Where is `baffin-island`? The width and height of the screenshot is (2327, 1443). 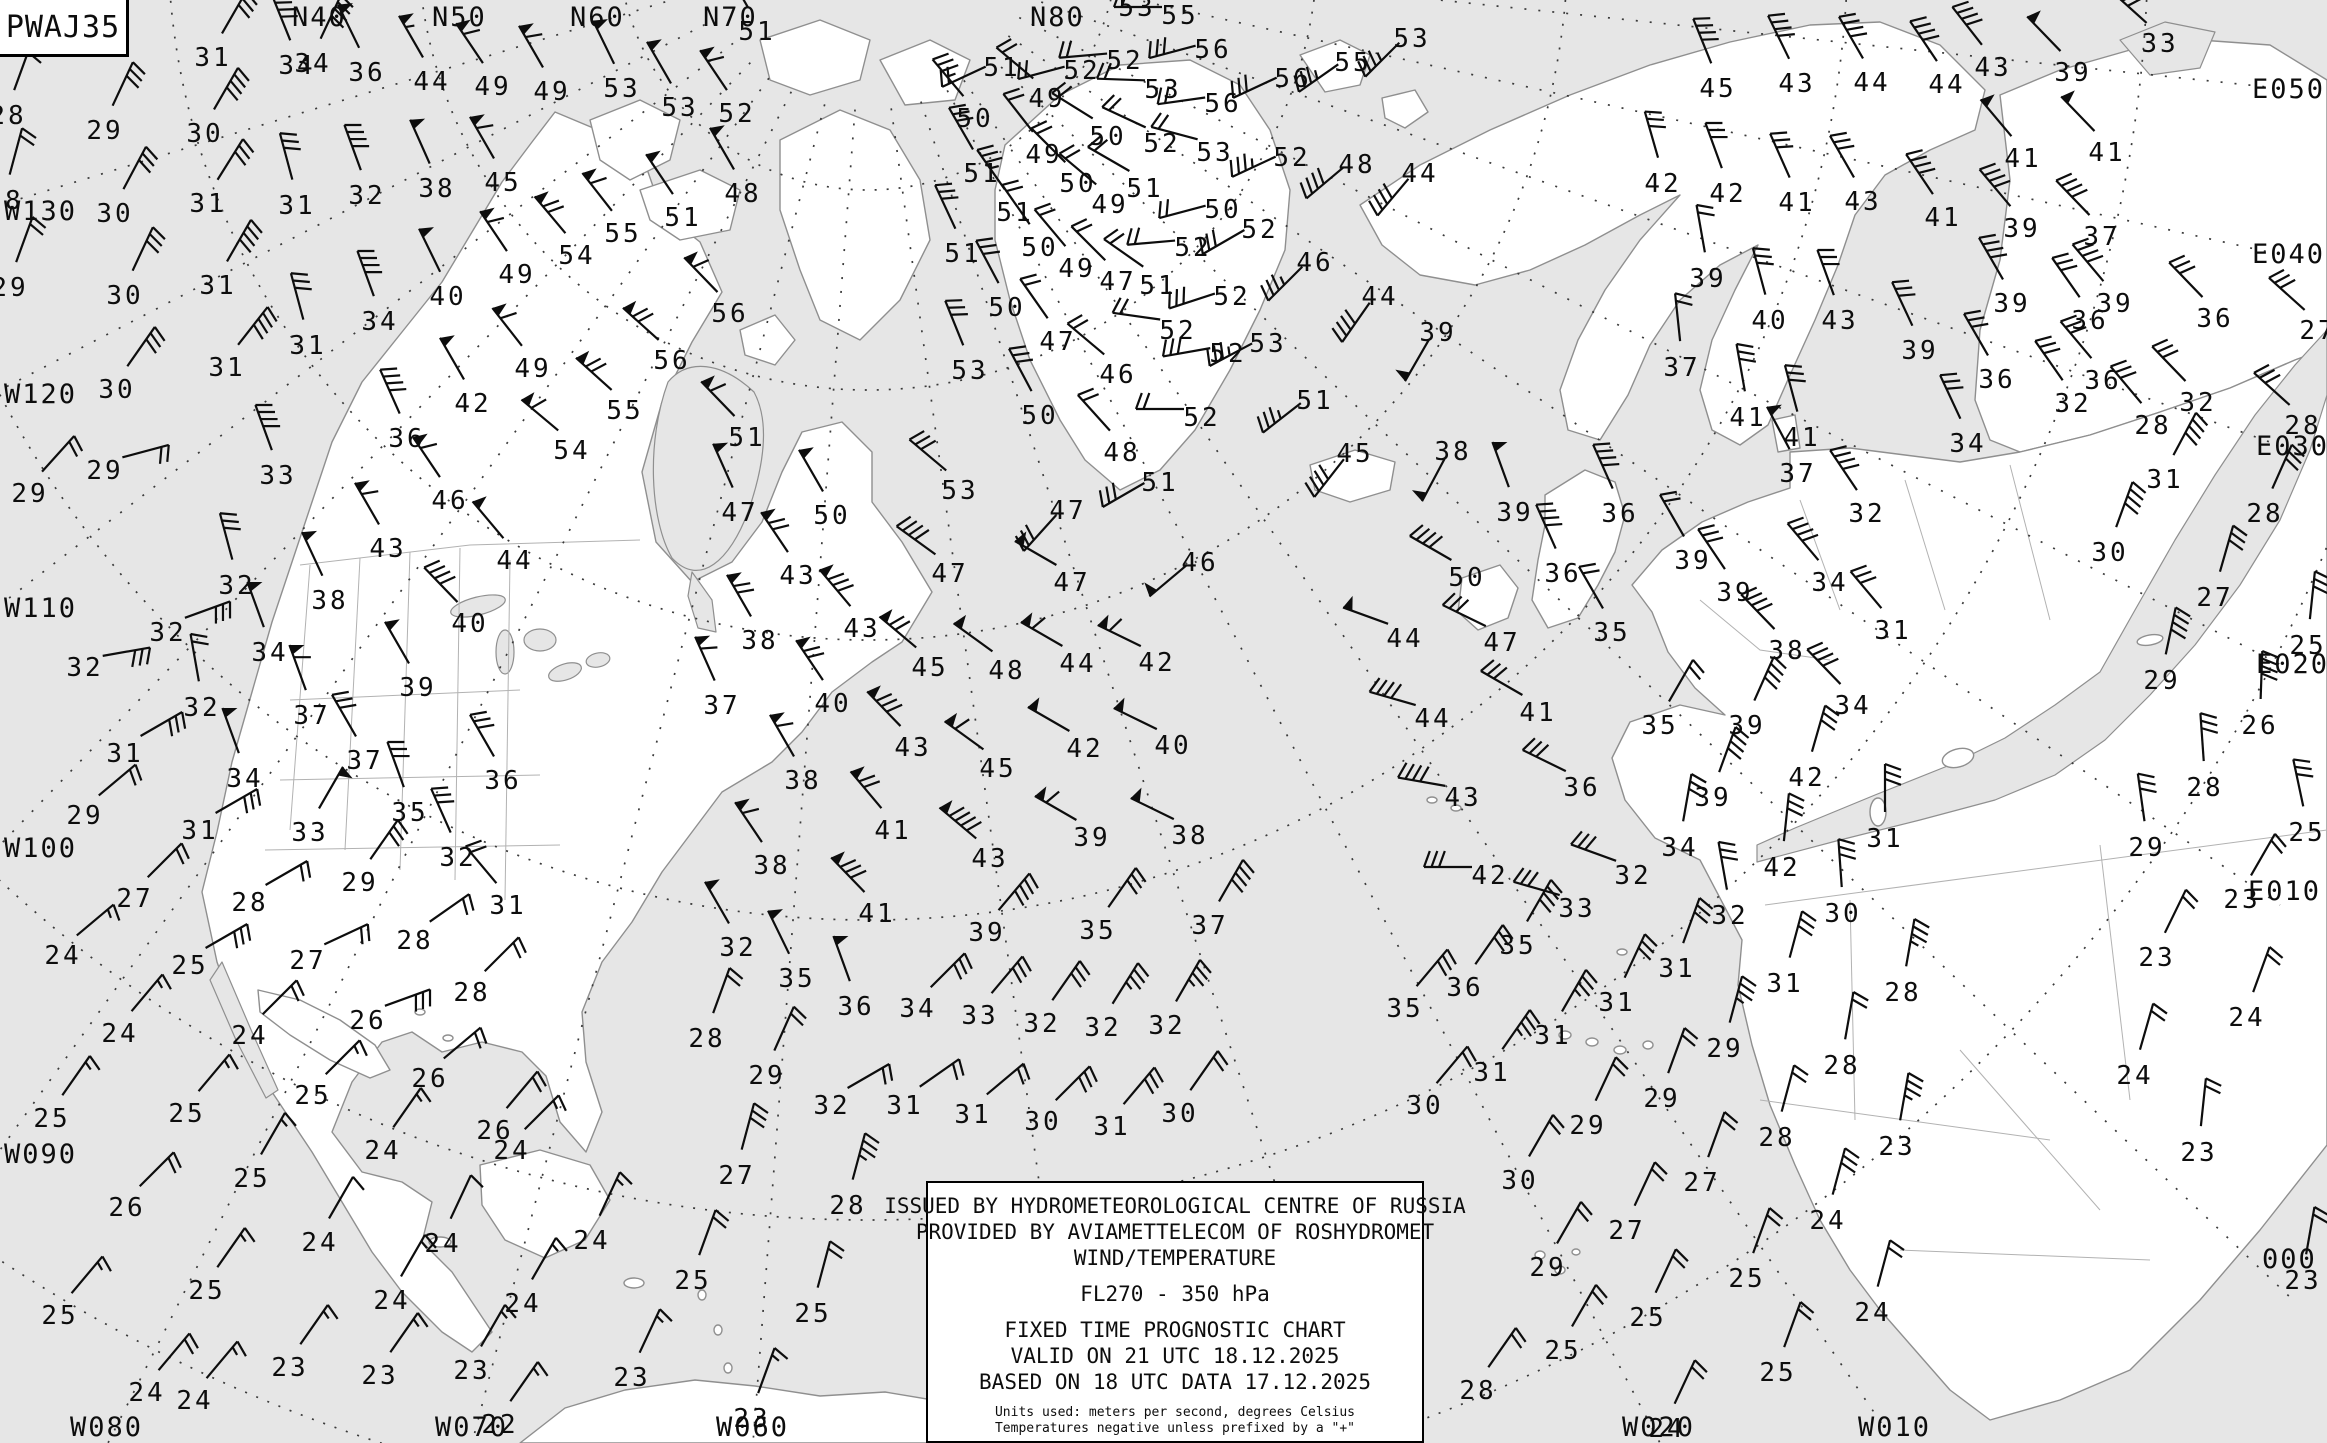
baffin-island is located at coordinates (855, 225).